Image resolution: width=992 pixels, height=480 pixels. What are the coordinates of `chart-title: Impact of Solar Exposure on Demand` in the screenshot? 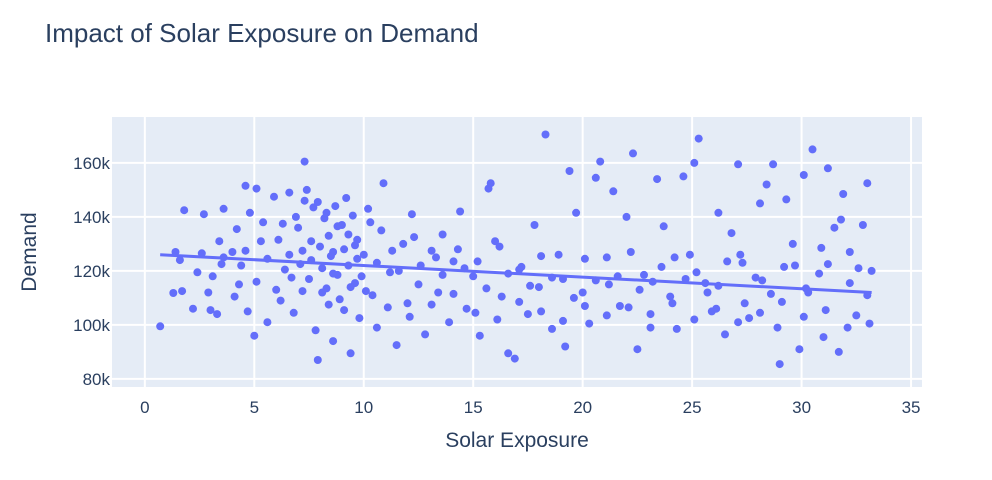 It's located at (262, 33).